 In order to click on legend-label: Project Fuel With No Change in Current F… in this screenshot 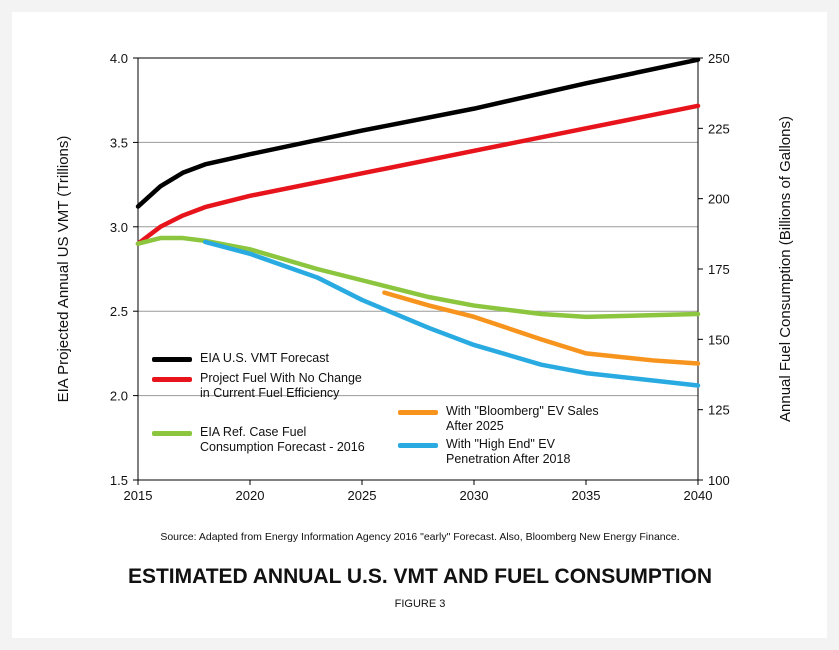, I will do `click(281, 385)`.